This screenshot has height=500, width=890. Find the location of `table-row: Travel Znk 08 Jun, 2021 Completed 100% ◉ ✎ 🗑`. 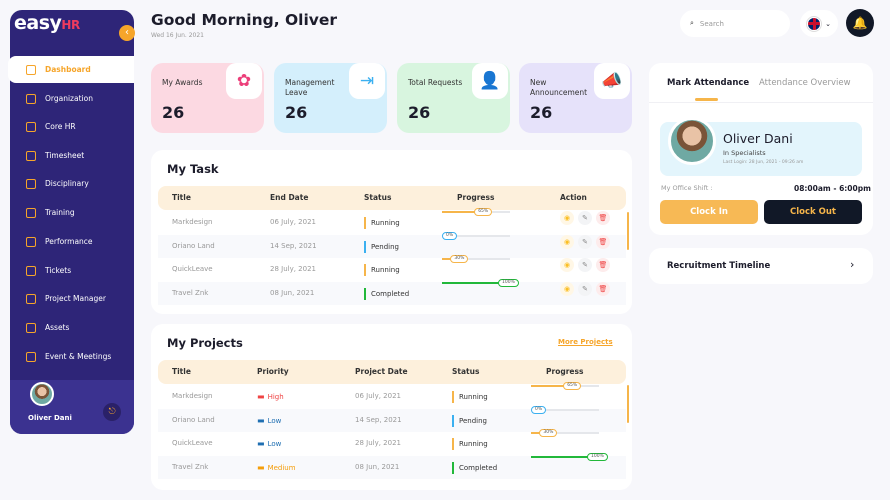

table-row: Travel Znk 08 Jun, 2021 Completed 100% ◉ ✎ 🗑 is located at coordinates (392, 291).